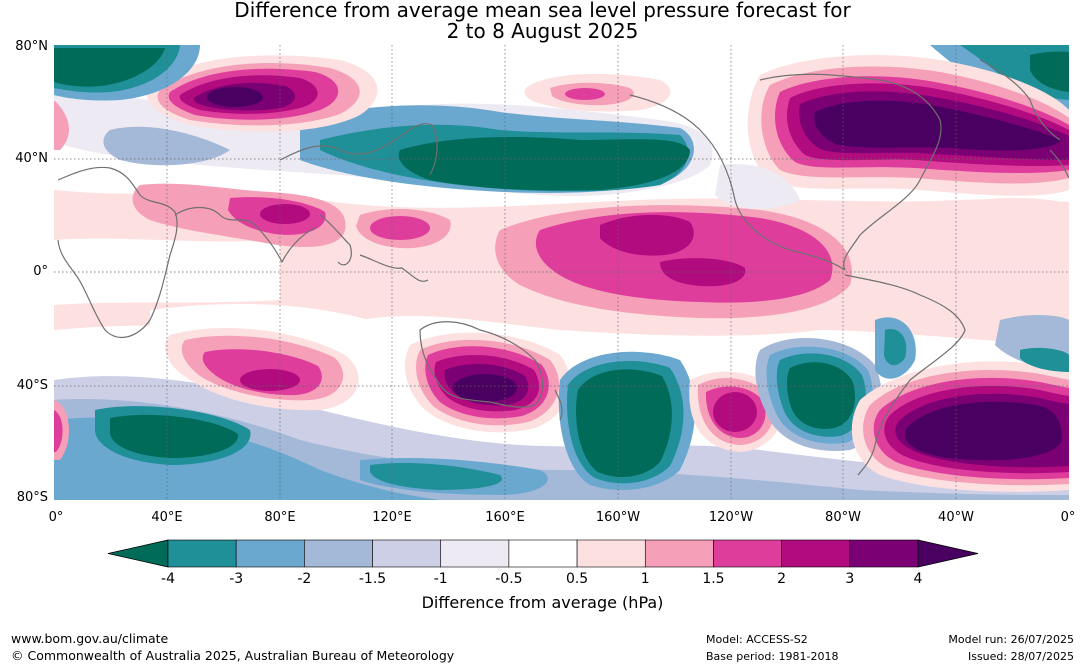 The width and height of the screenshot is (1085, 667). I want to click on lon-label-40e: 40°E, so click(167, 517).